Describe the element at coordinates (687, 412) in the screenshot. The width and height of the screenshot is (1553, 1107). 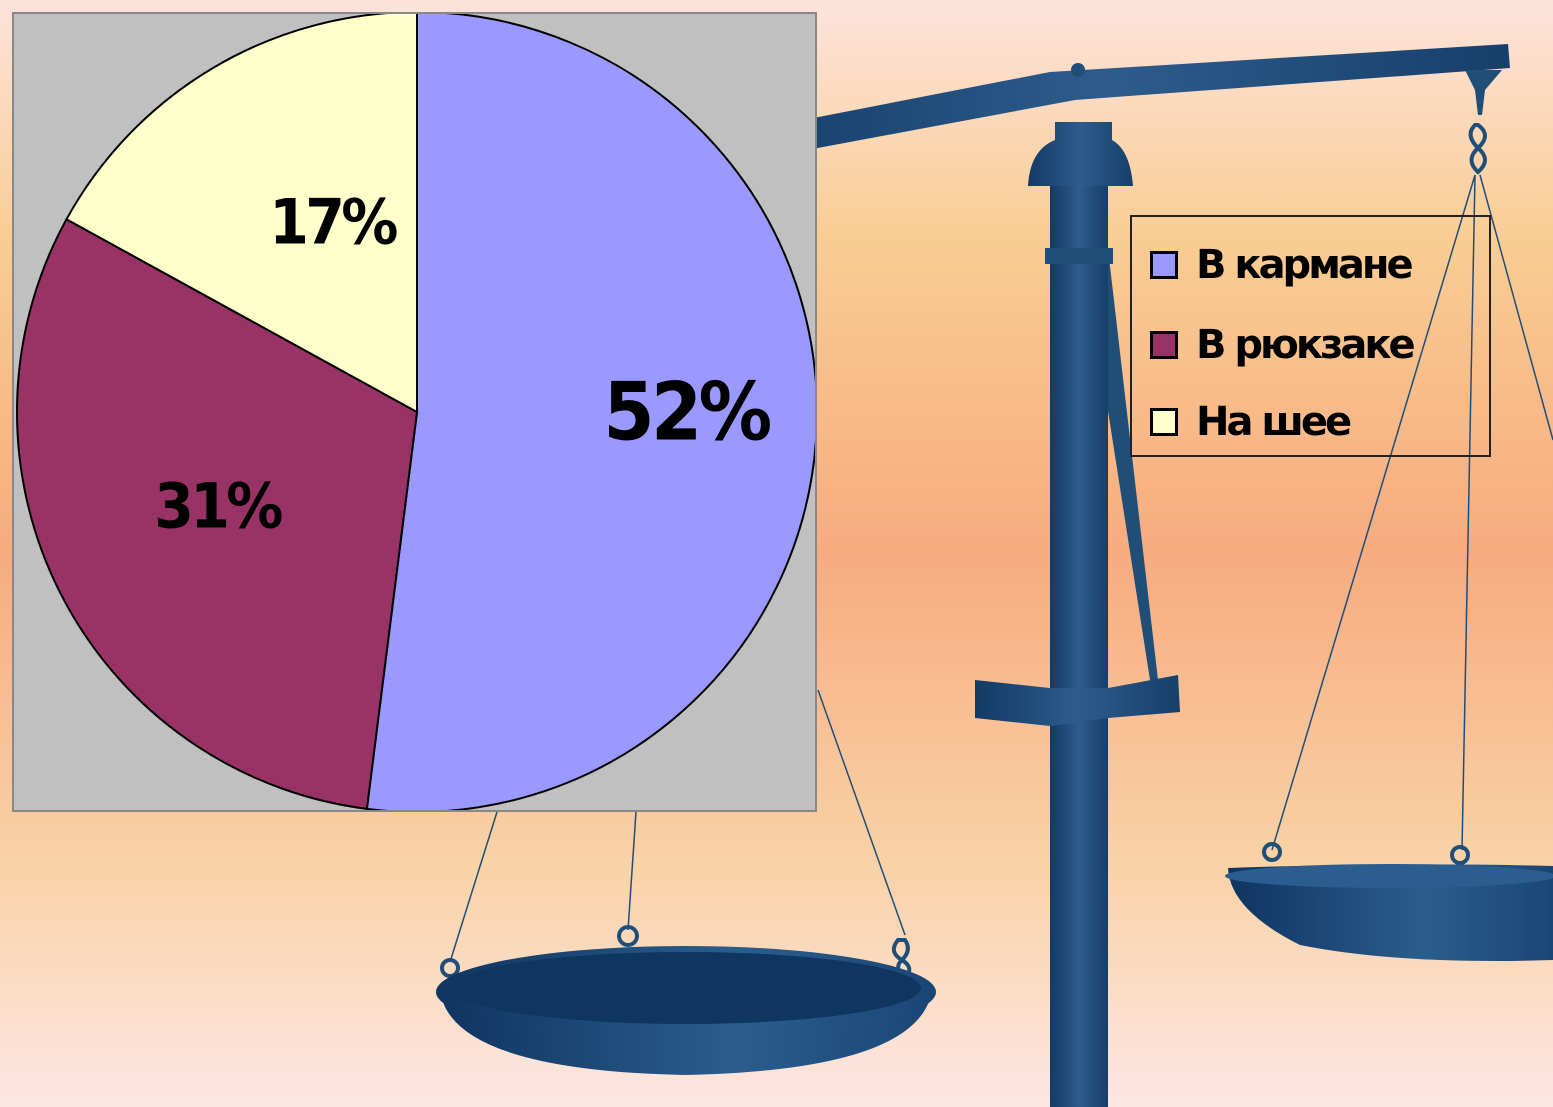
I see `data-label-v-karmane: 52%` at that location.